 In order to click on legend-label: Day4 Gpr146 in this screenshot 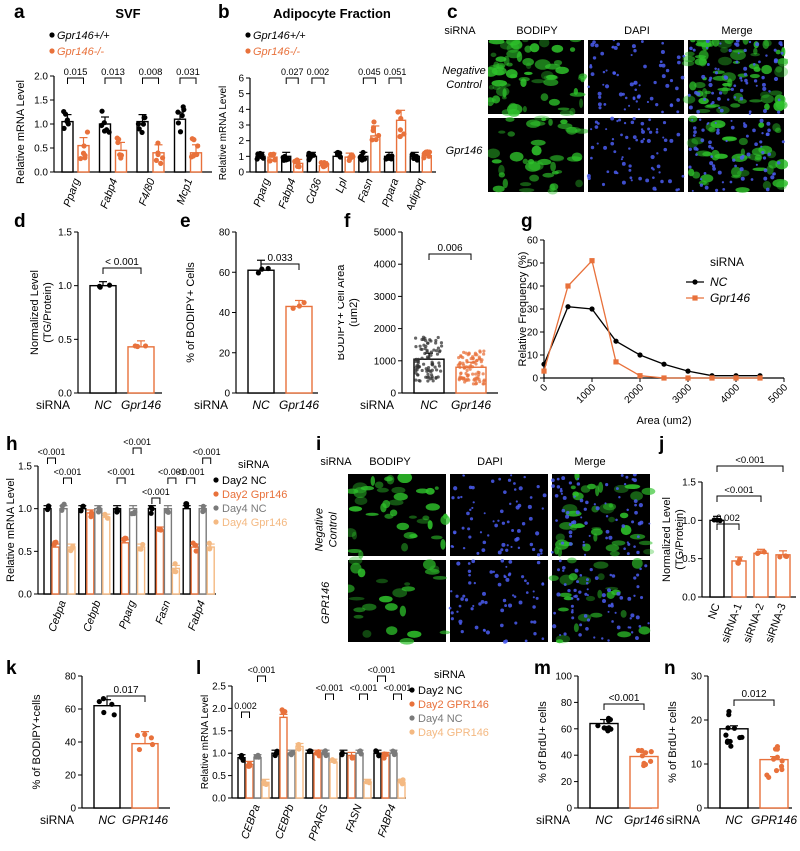, I will do `click(254, 523)`.